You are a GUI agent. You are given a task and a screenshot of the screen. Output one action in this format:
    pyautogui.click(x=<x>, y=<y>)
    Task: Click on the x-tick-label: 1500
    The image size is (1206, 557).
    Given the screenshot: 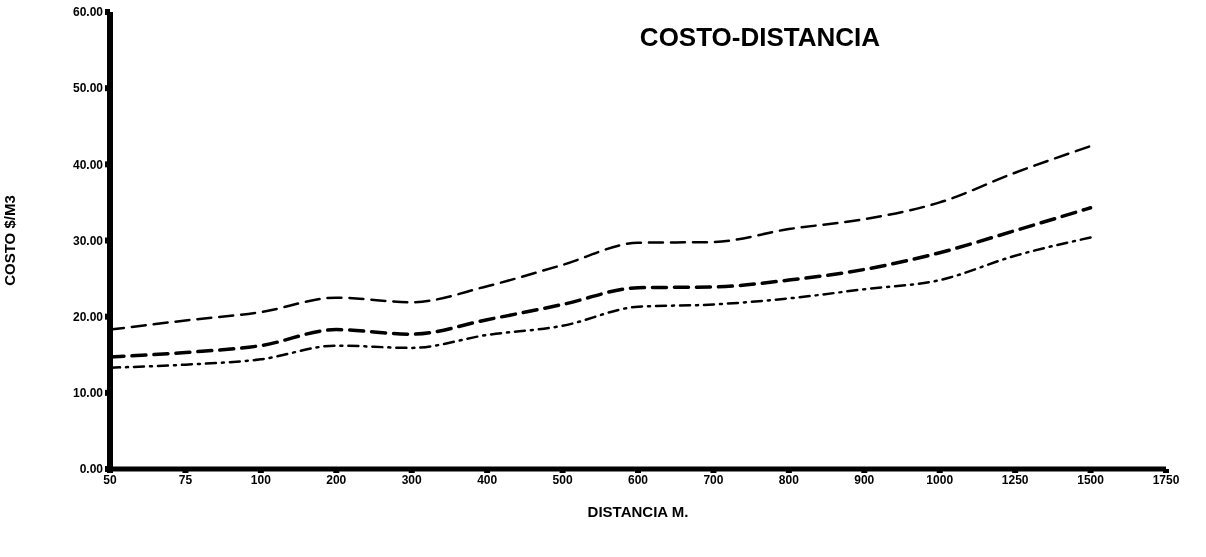 What is the action you would take?
    pyautogui.click(x=1091, y=479)
    